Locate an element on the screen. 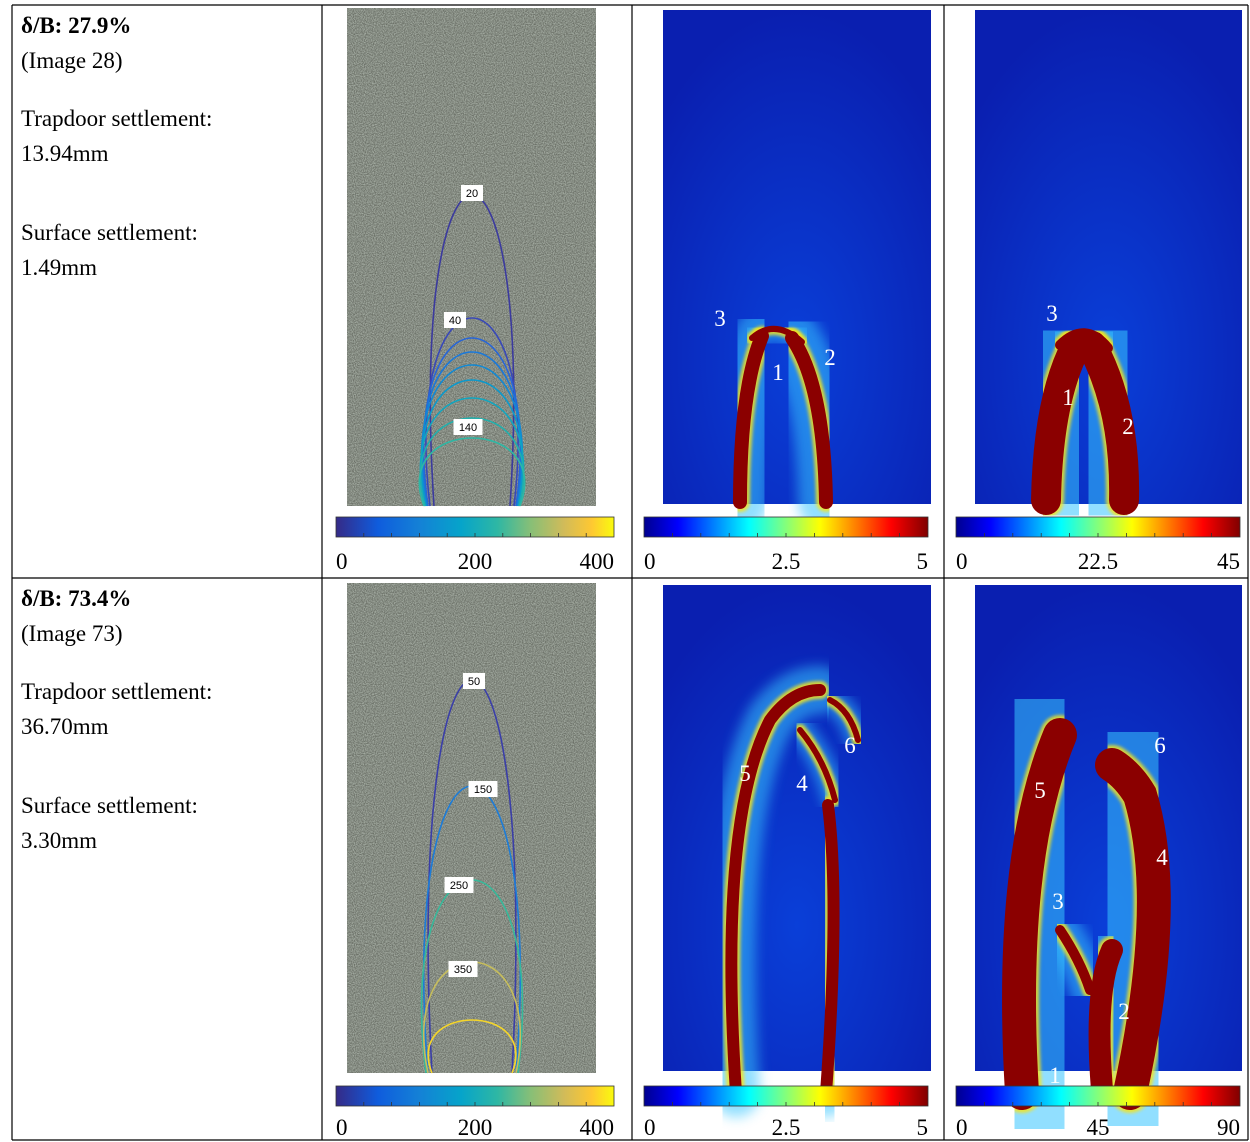 The height and width of the screenshot is (1142, 1250). colorbar-label: 90 is located at coordinates (1228, 1127).